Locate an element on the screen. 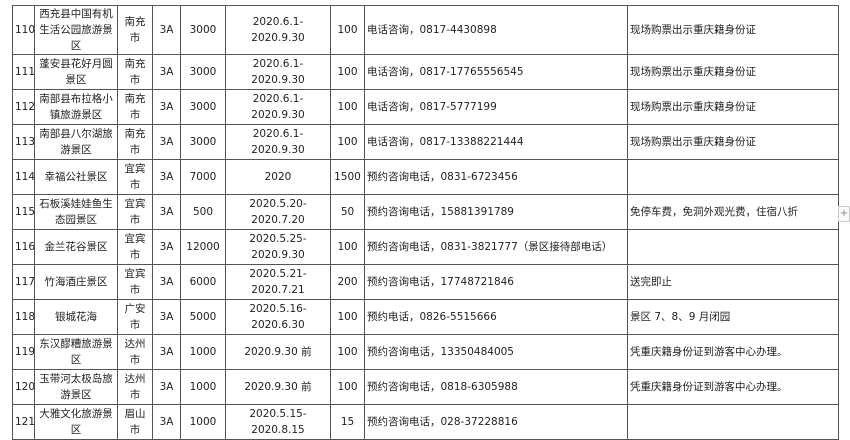 The image size is (850, 440). cell-period: 2020.5.20-2020.7.20 is located at coordinates (278, 212).